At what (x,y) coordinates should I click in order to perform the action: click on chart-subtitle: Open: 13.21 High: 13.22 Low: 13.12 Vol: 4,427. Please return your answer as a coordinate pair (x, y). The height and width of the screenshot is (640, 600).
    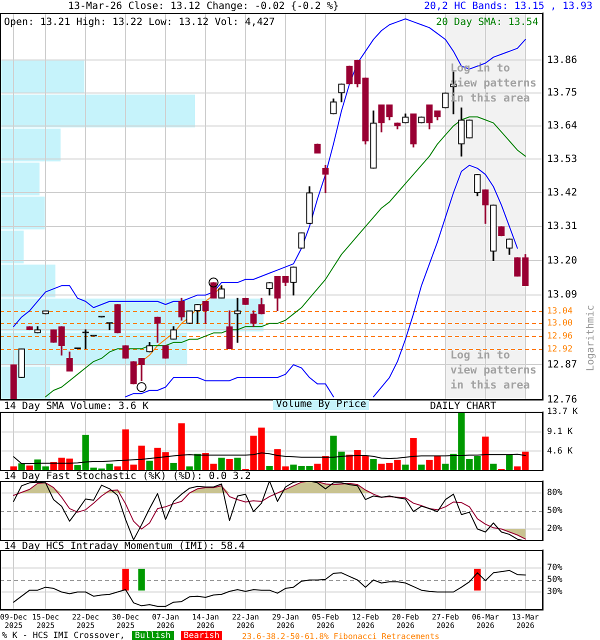
    Looking at the image, I should click on (139, 22).